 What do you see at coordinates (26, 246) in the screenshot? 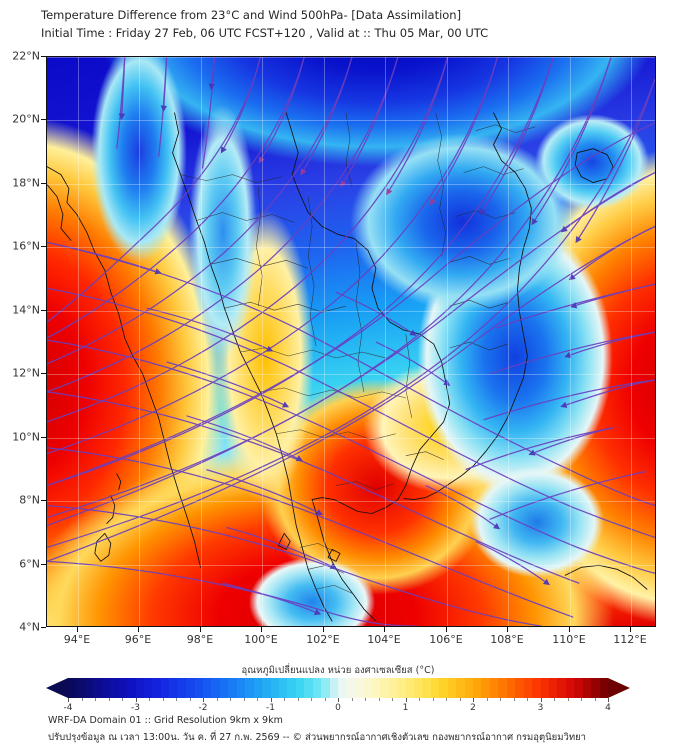
I see `y-tick-label: 16°N` at bounding box center [26, 246].